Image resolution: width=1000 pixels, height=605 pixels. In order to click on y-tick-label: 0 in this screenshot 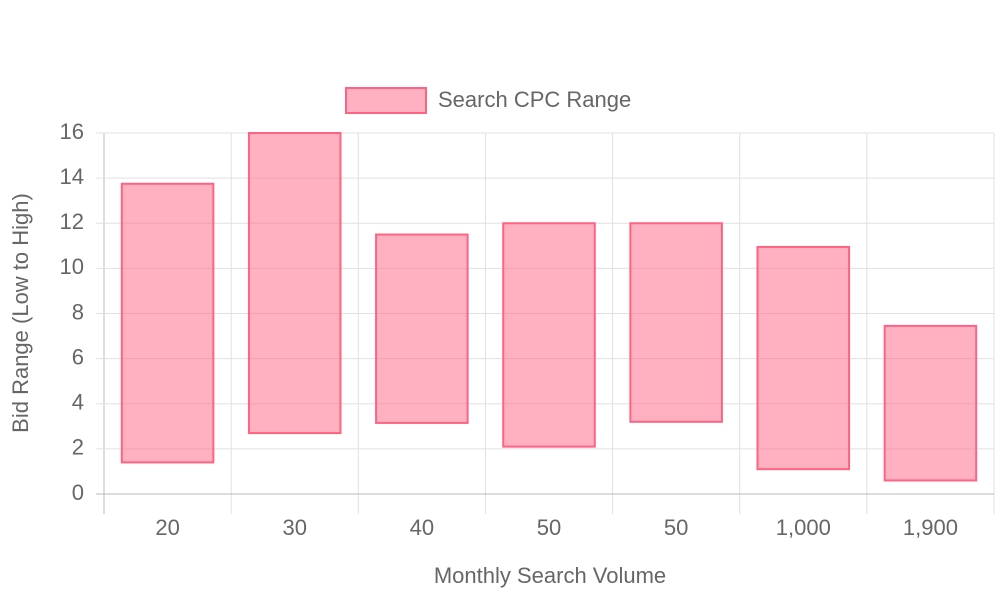, I will do `click(78, 492)`.